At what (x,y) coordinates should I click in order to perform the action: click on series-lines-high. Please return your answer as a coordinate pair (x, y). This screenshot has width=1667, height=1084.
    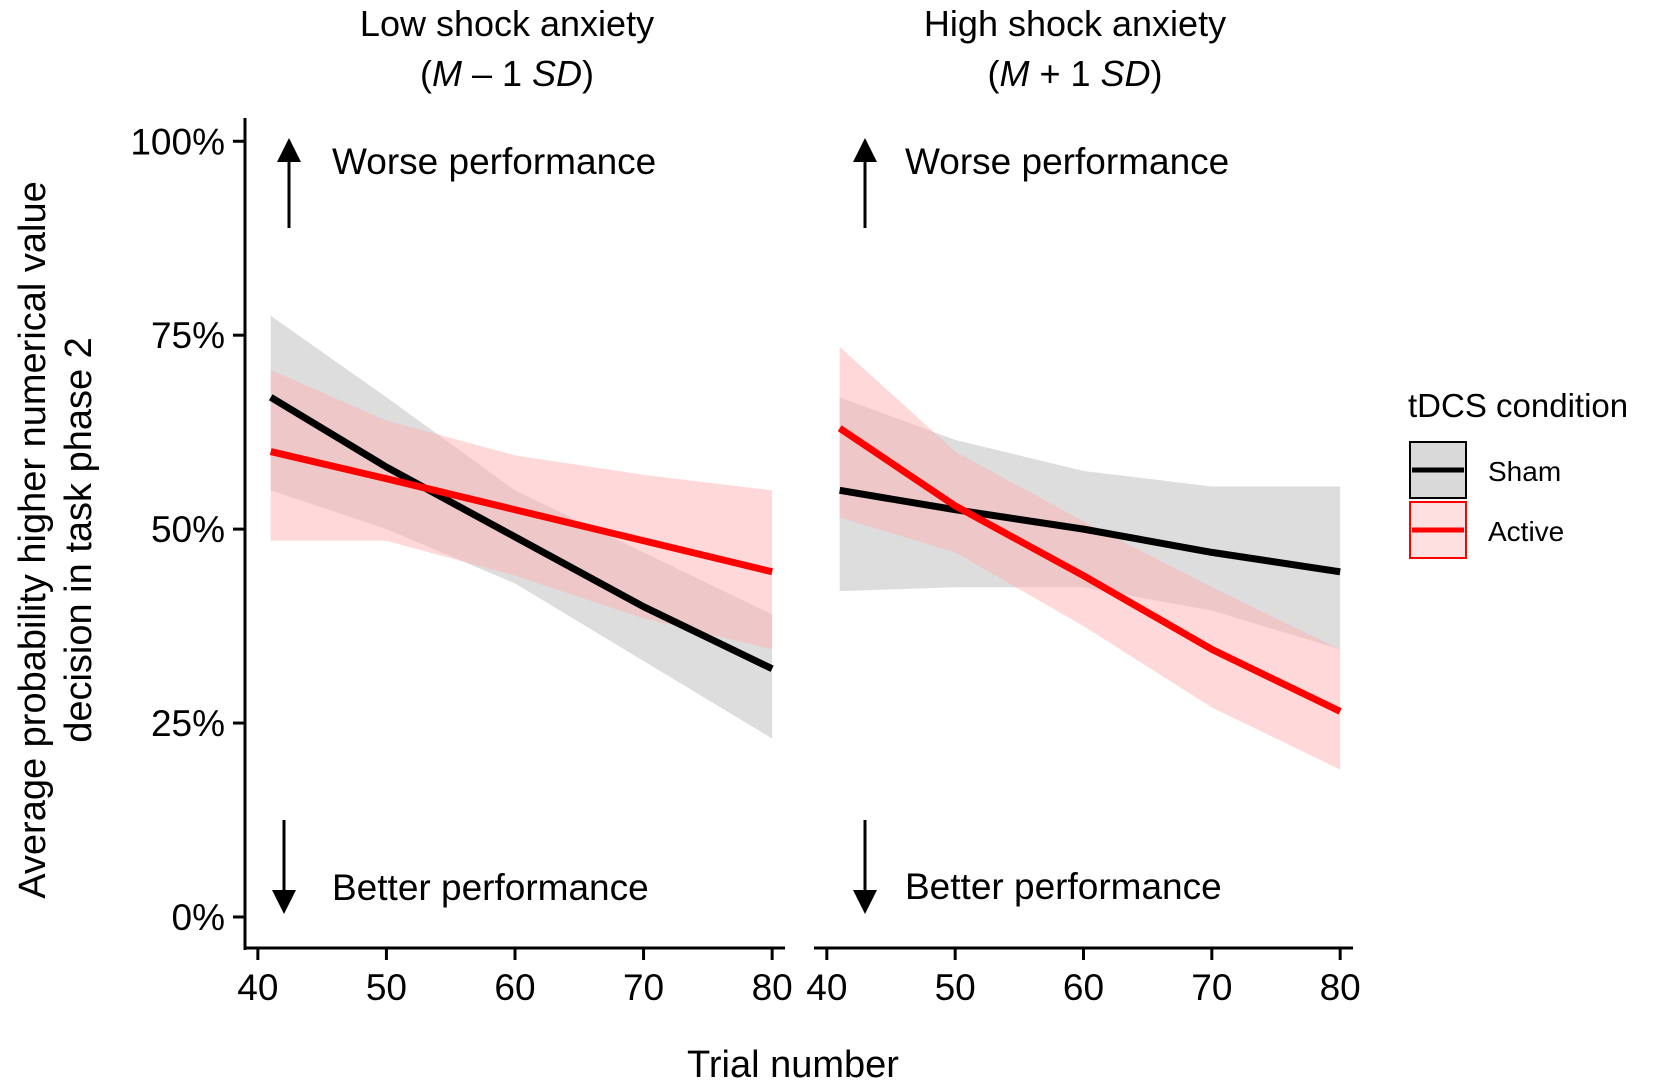
    Looking at the image, I should click on (1089, 570).